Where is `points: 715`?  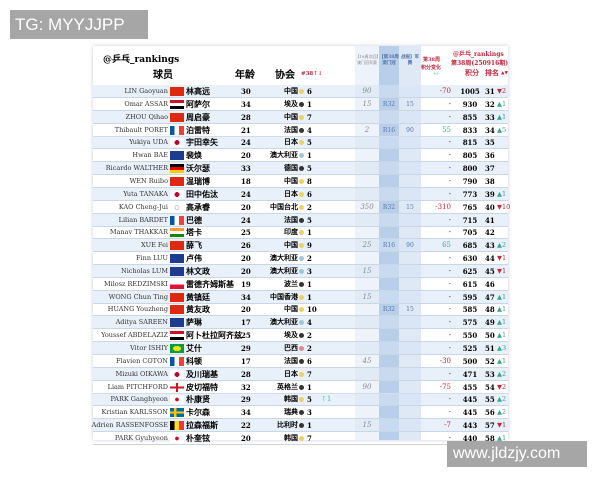 points: 715 is located at coordinates (470, 220).